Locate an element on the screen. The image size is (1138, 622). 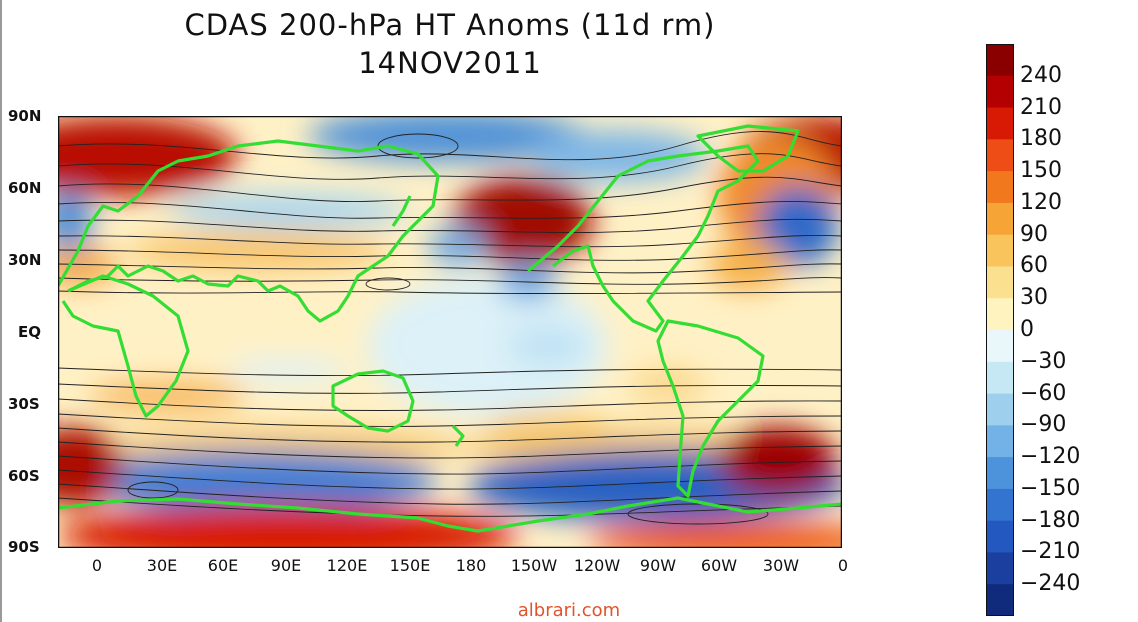
colorbar-tick-label: 0 is located at coordinates (1027, 329).